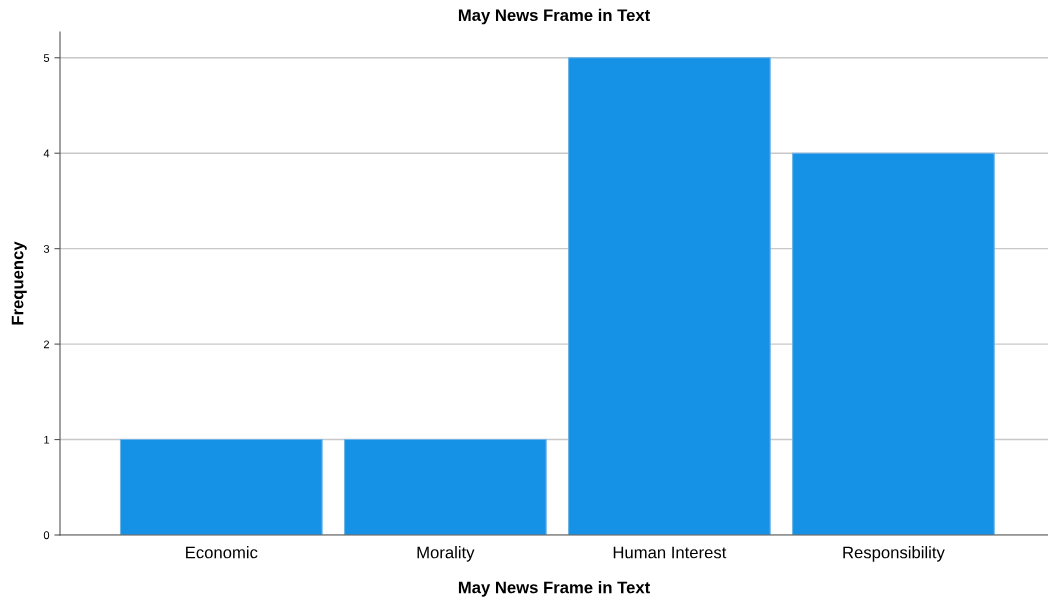  I want to click on y-tick-label: 5, so click(46, 58).